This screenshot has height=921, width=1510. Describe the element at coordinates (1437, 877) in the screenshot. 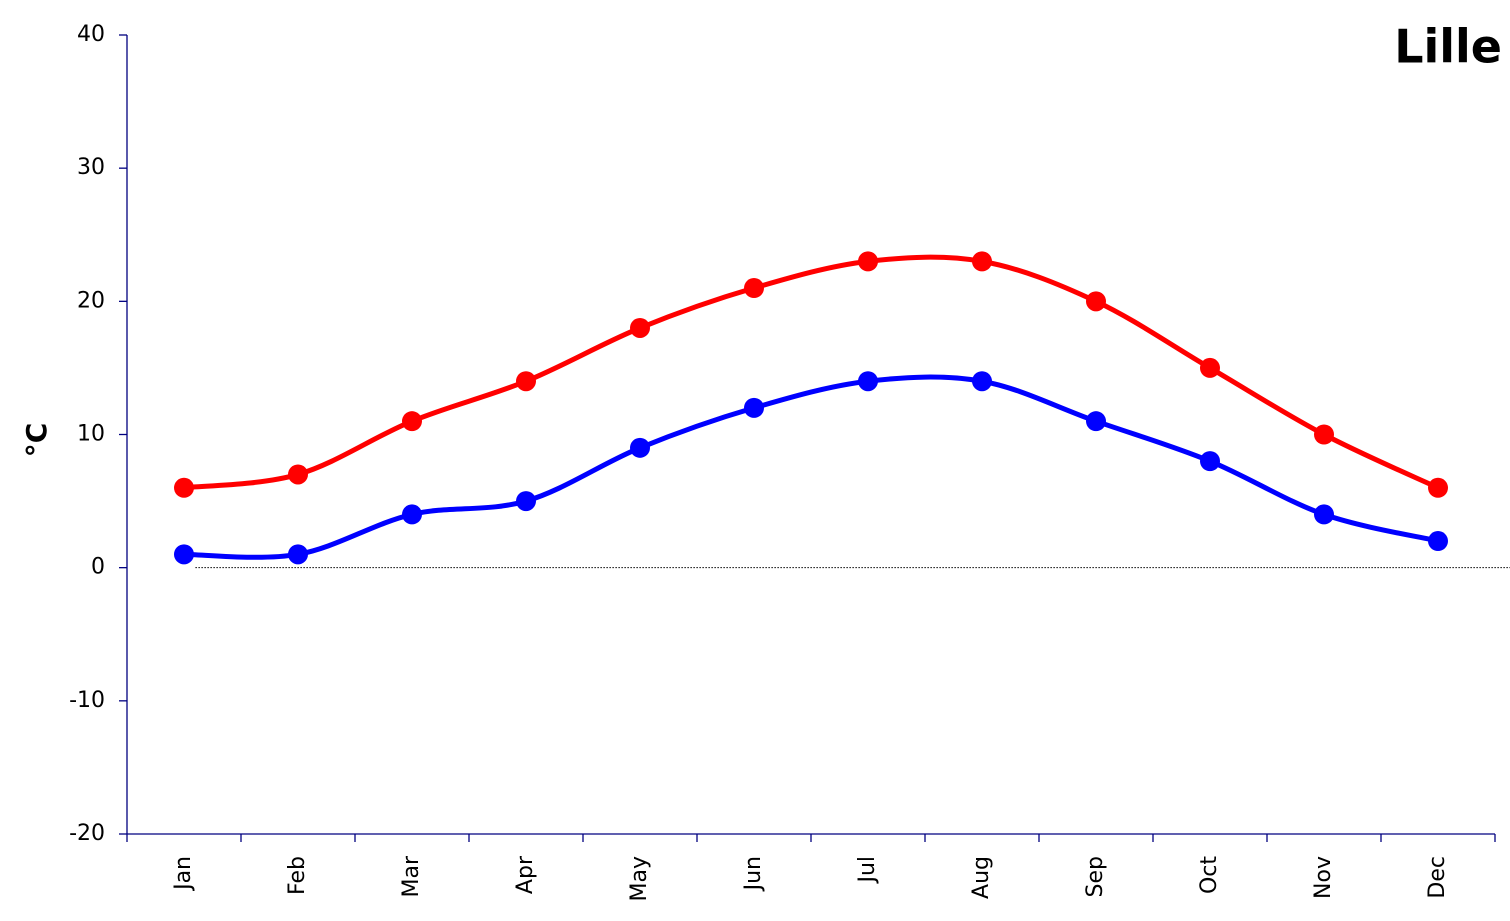

I see `x-tick-label: Dec` at that location.